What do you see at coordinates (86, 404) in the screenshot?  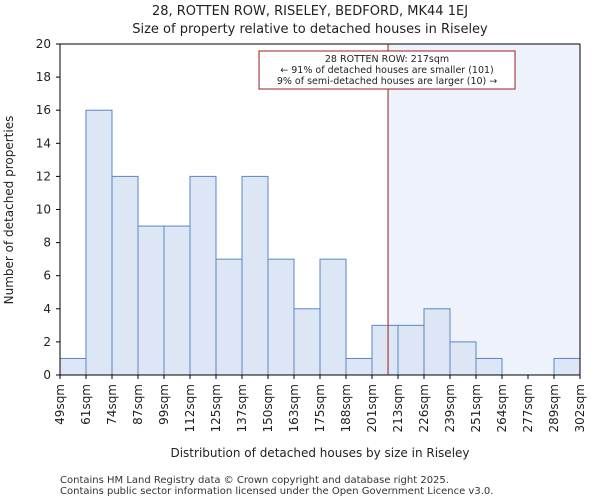 I see `x-tick-label-61sqm: 61sqm` at bounding box center [86, 404].